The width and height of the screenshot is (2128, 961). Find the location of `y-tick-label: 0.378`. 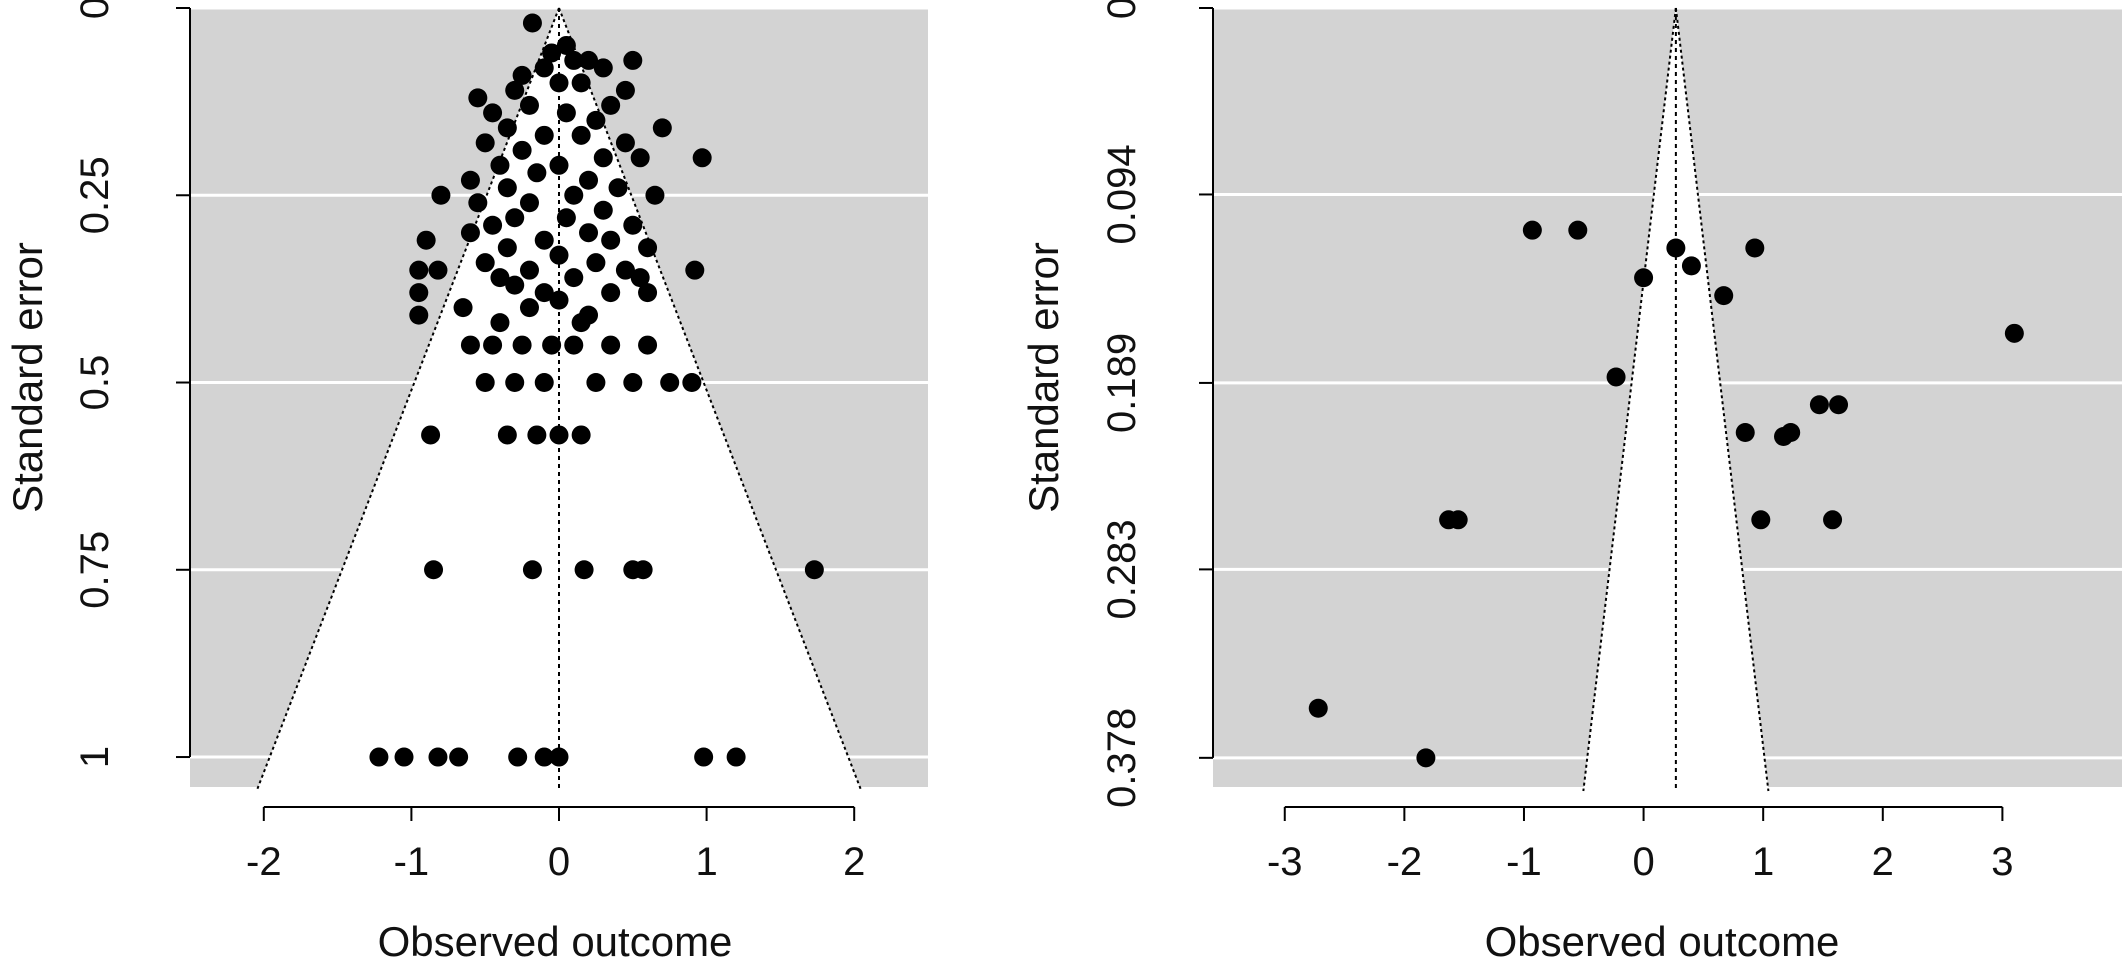

y-tick-label: 0.378 is located at coordinates (1122, 758).